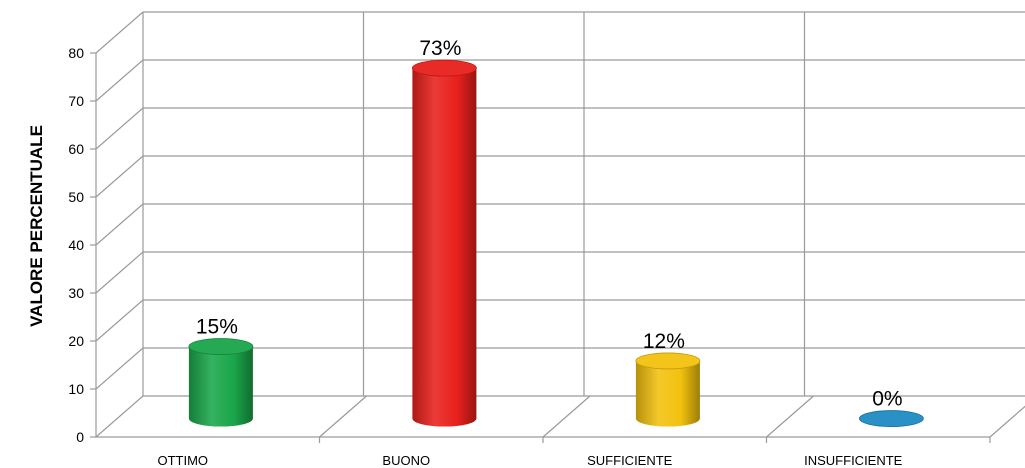  Describe the element at coordinates (406, 460) in the screenshot. I see `category-label: BUONO` at that location.